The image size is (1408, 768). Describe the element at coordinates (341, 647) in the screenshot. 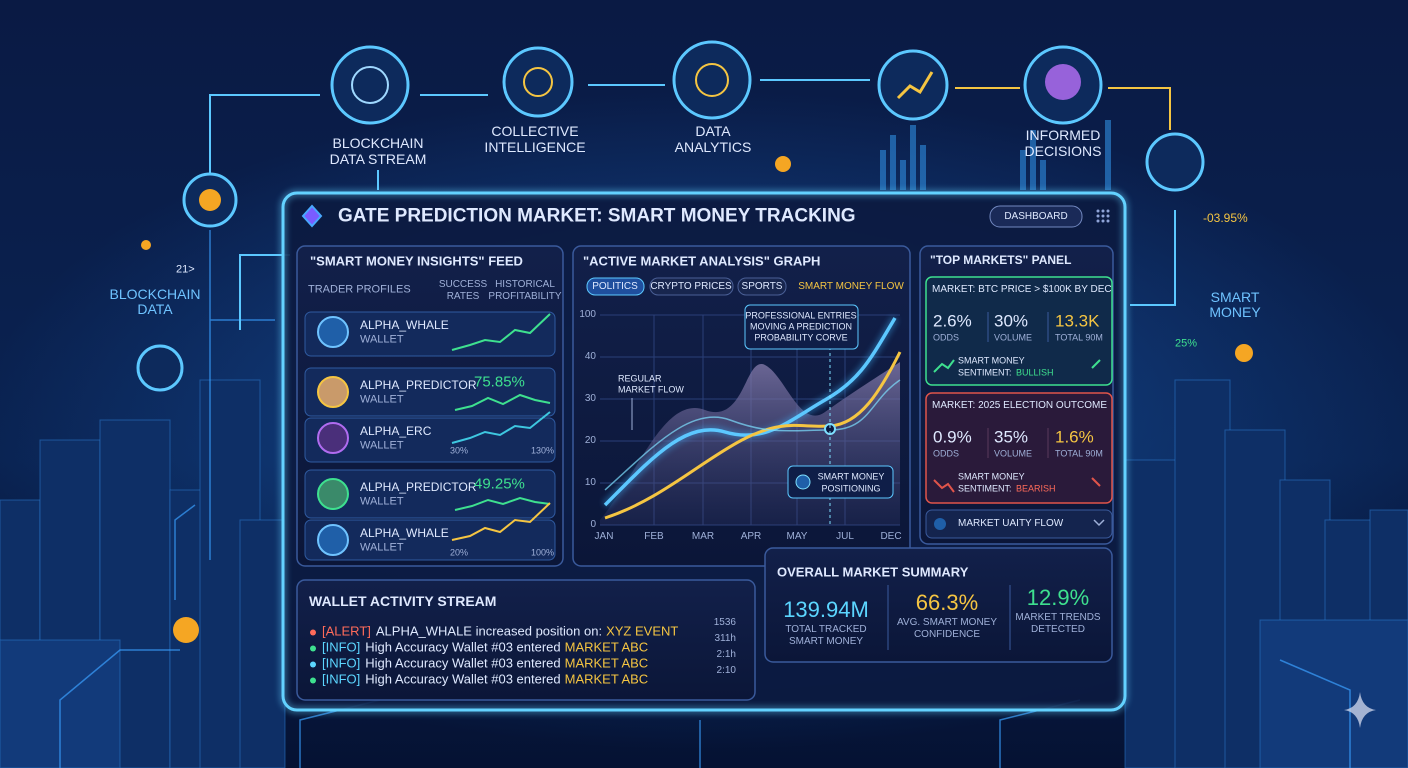

I see `activity-tag: [INFO]` at that location.